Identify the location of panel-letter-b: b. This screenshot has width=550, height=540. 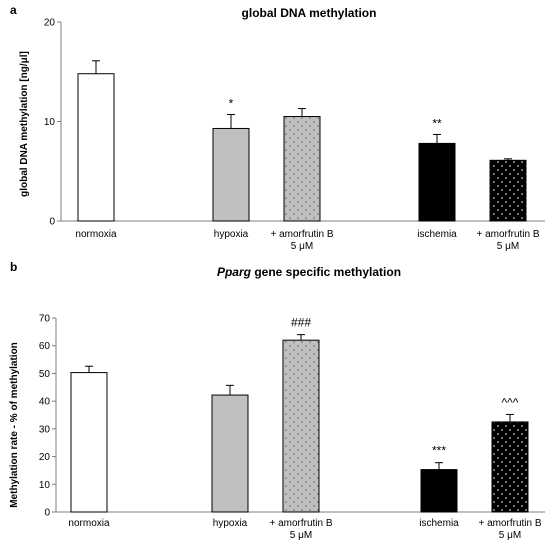
(13, 267).